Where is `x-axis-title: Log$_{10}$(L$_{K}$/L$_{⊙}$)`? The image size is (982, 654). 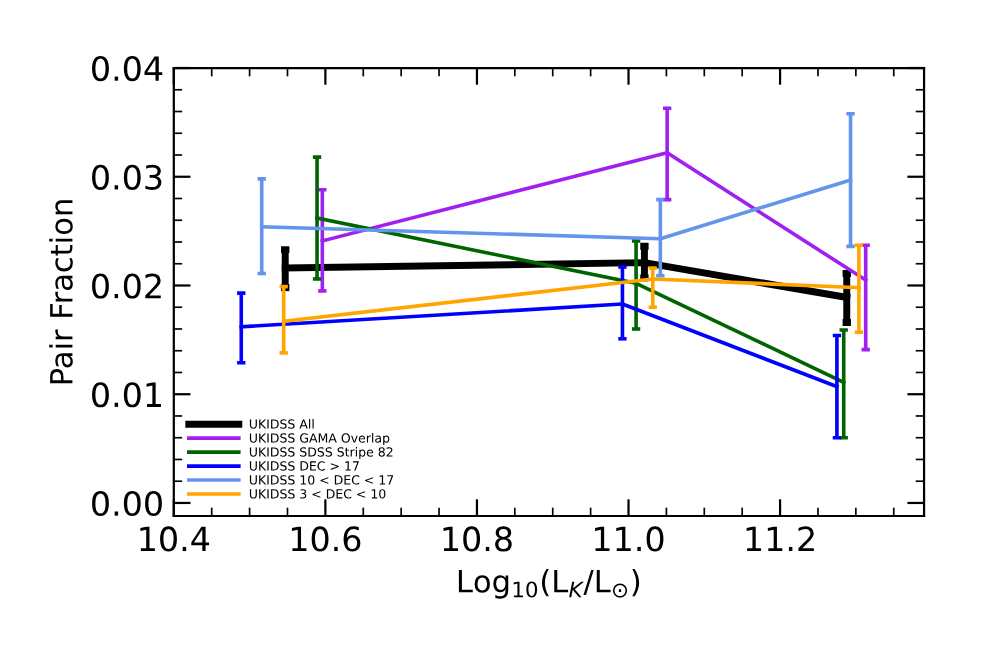 x-axis-title: Log$_{10}$(L$_{K}$/L$_{⊙}$) is located at coordinates (549, 584).